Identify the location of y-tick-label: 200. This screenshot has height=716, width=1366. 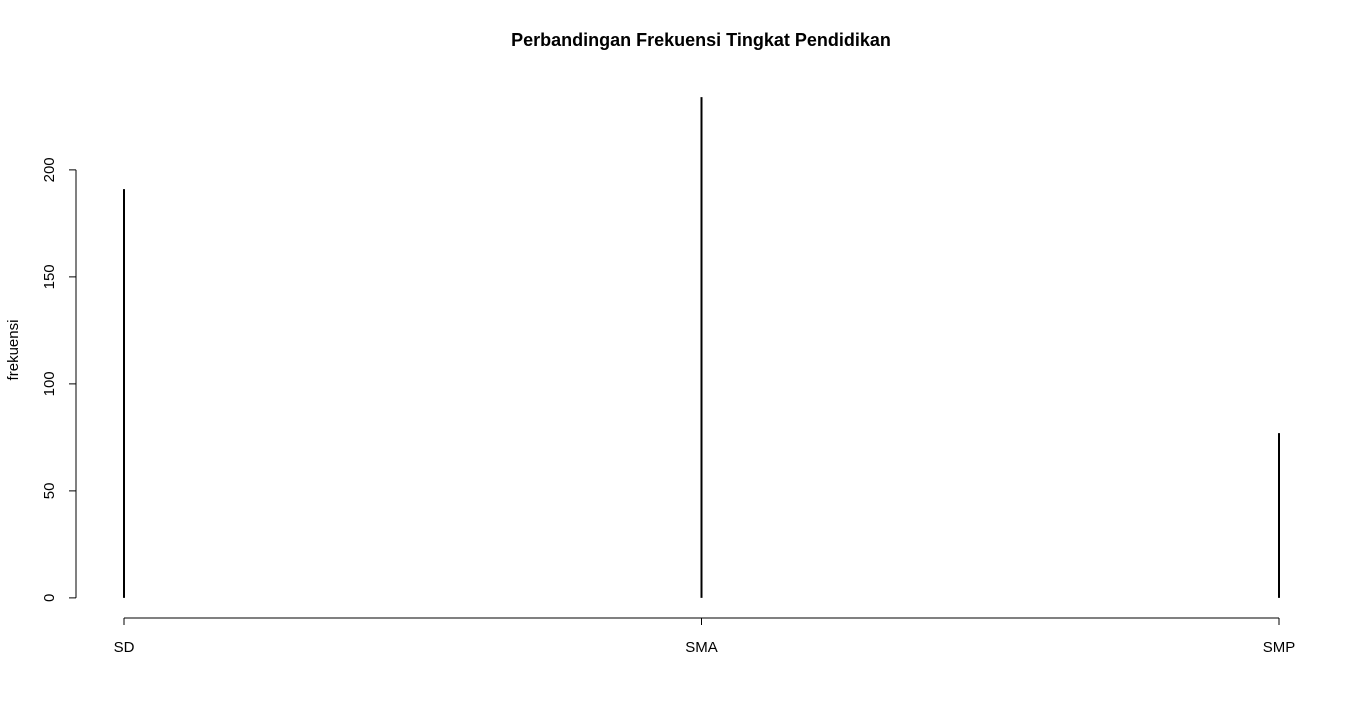
(49, 169).